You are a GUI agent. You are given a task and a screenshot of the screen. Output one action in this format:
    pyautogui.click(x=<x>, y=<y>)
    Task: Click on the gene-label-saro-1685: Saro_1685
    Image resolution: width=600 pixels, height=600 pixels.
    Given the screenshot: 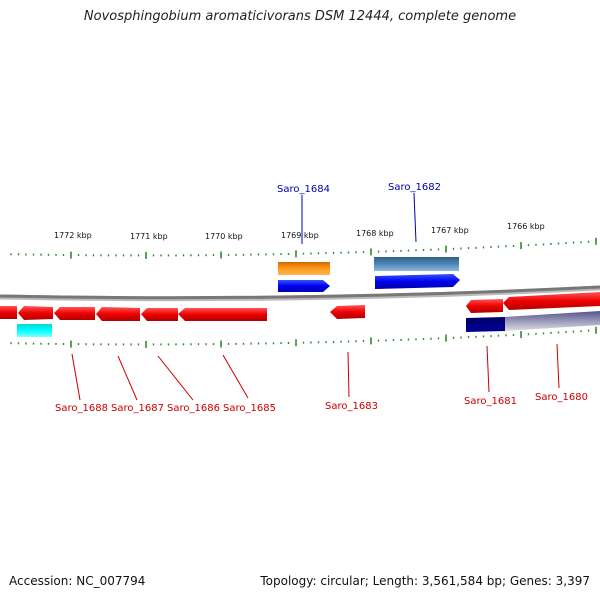 What is the action you would take?
    pyautogui.click(x=249, y=408)
    